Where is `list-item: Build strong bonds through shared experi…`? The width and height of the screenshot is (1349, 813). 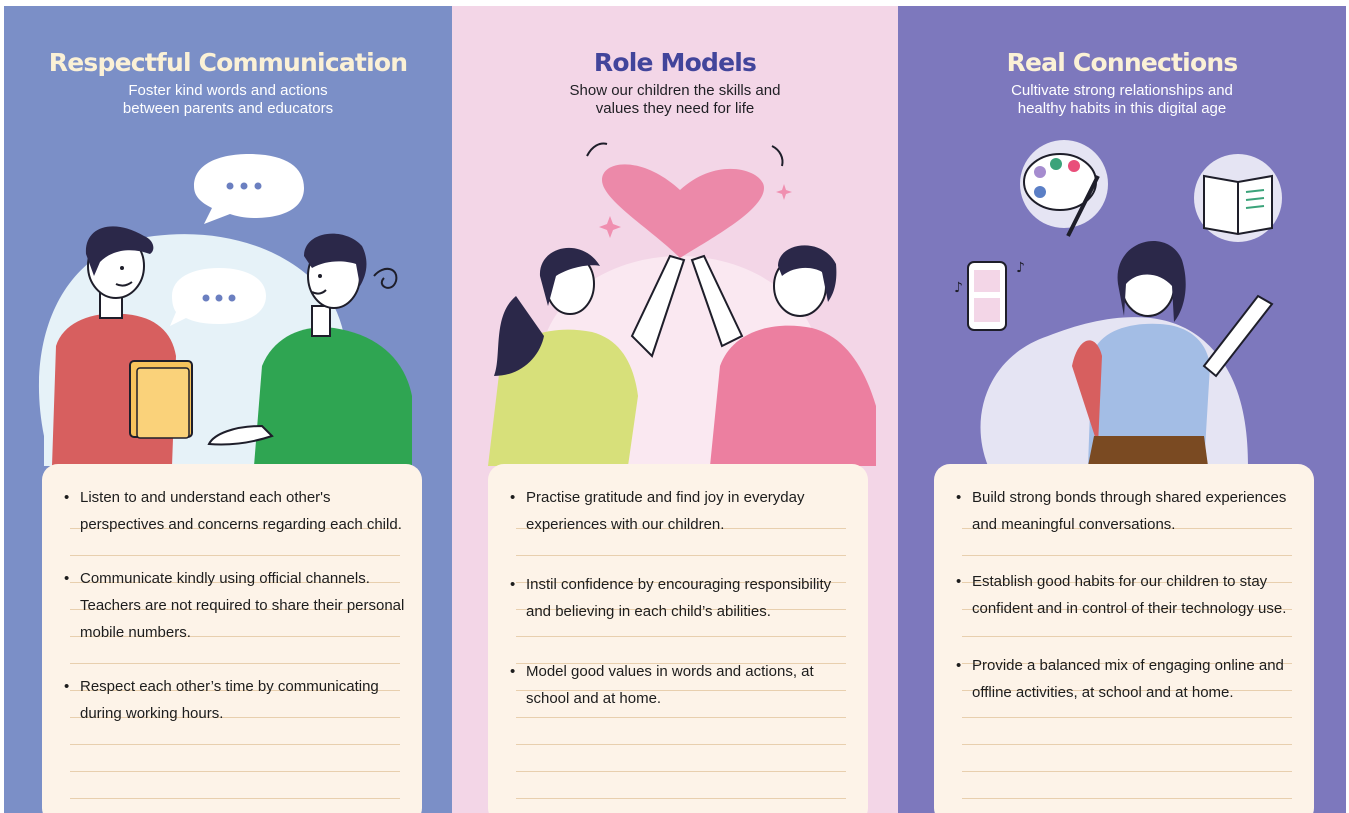
list-item: Build strong bonds through shared experi… is located at coordinates (1127, 511).